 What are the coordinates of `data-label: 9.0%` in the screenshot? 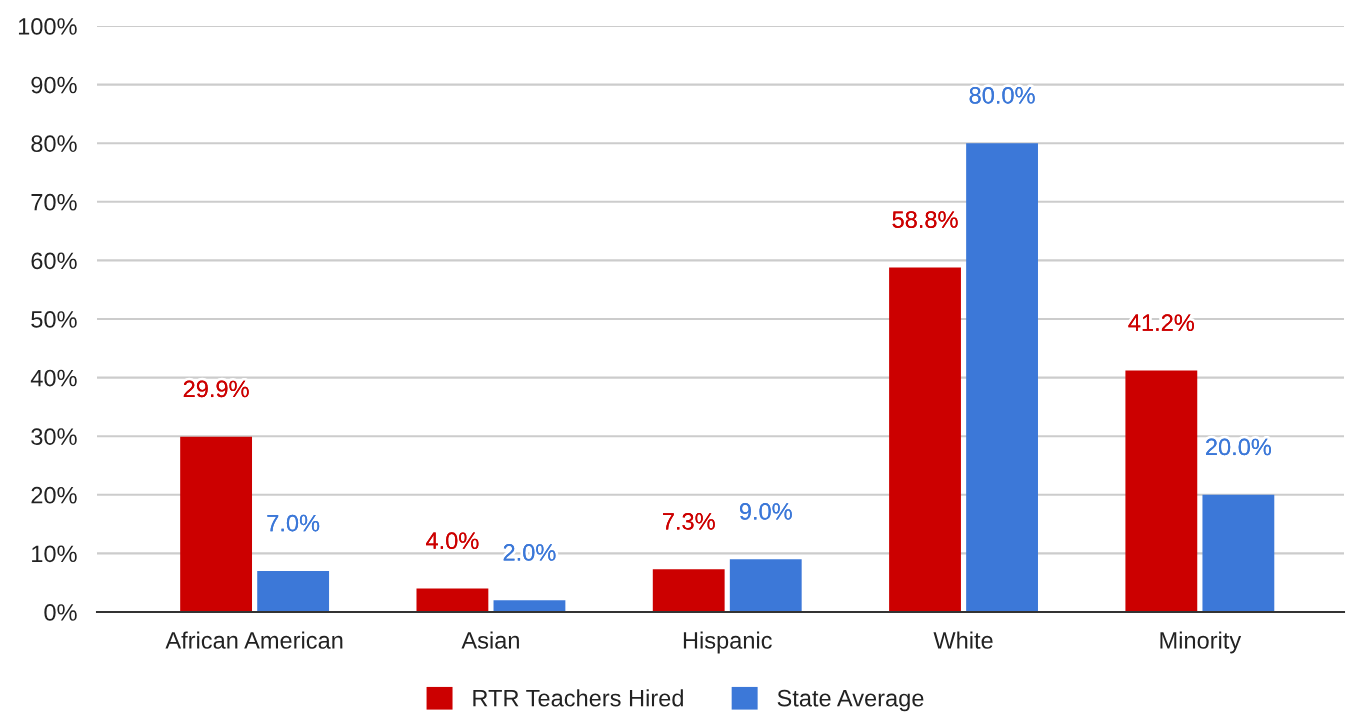 It's located at (765, 511).